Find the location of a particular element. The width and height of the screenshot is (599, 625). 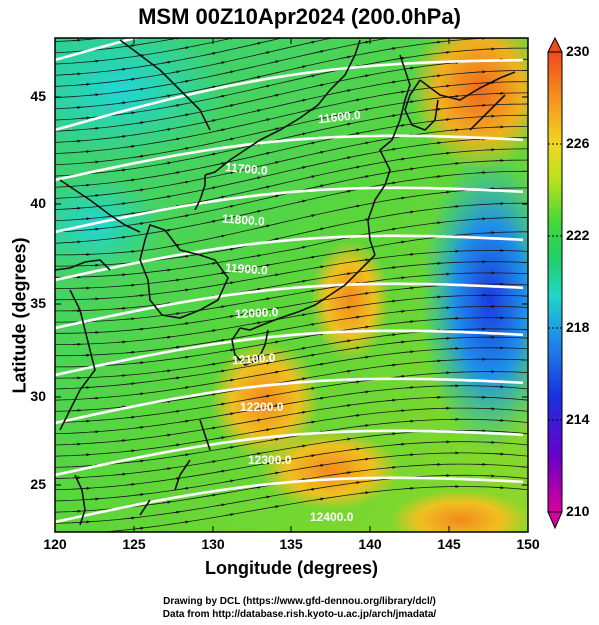

y-tick-label: 40 is located at coordinates (38, 203).